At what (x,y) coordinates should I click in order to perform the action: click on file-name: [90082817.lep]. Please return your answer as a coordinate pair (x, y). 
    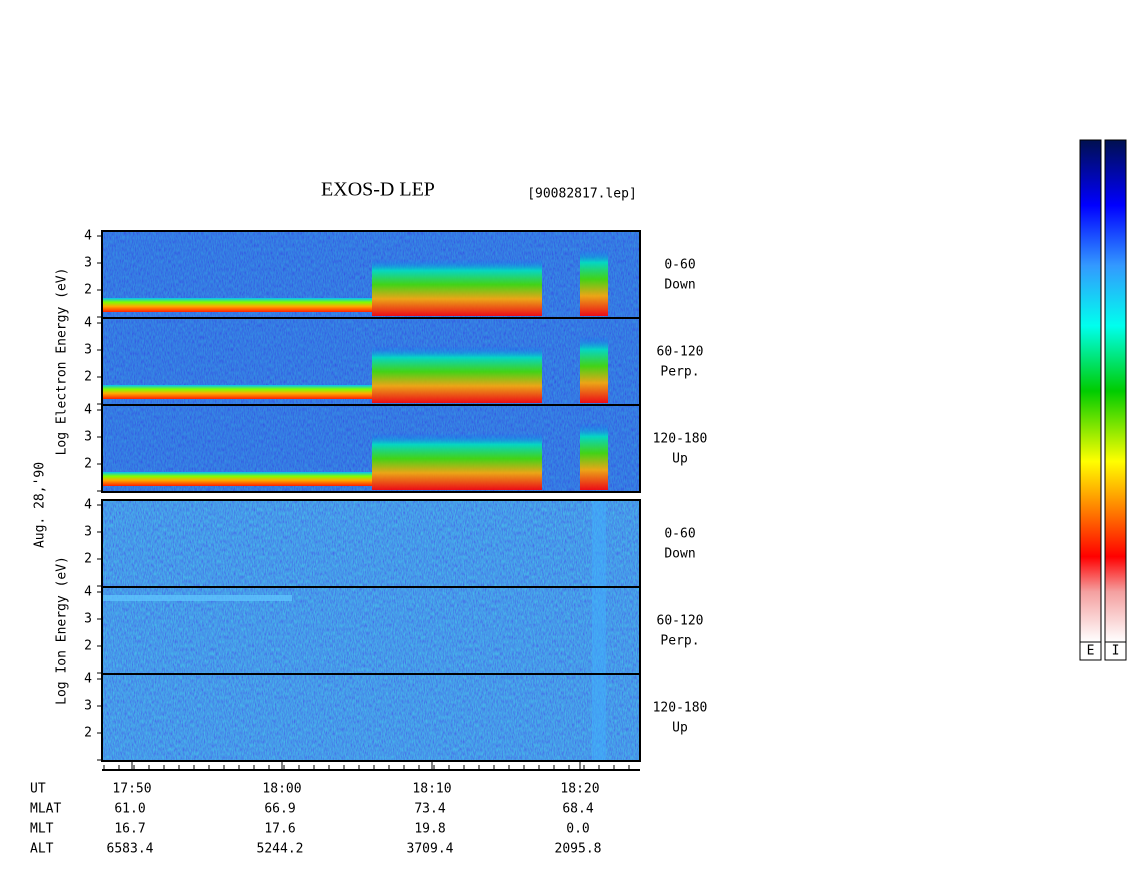
    Looking at the image, I should click on (582, 194).